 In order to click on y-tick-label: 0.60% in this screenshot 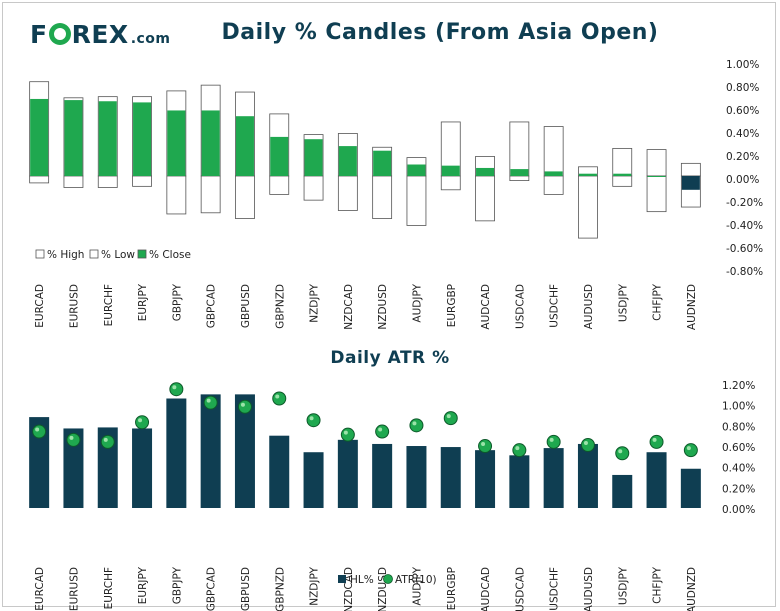, I will do `click(742, 111)`.